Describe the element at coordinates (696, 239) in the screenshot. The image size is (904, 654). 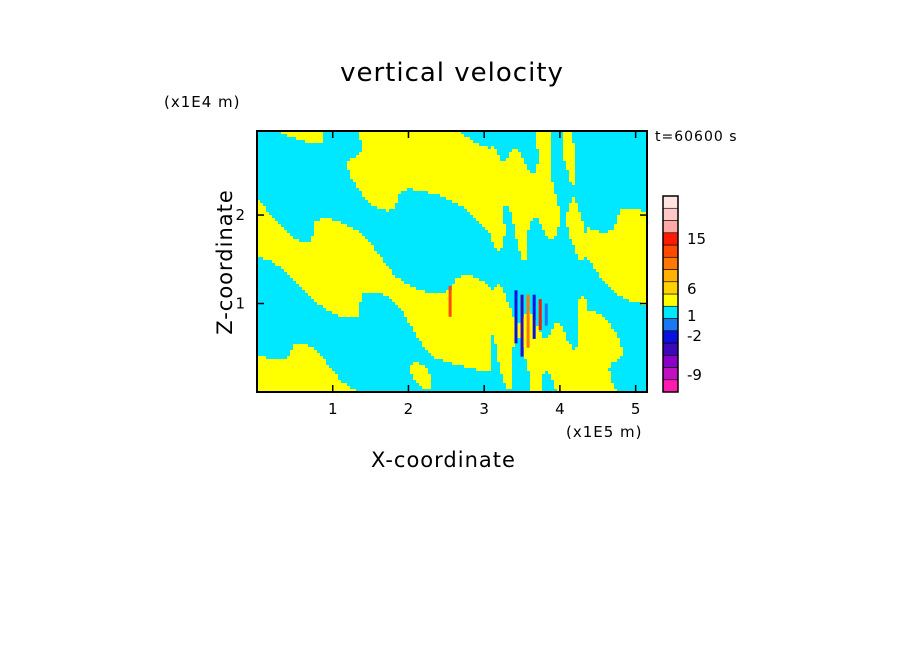
I see `colorbar-tick-label: 15` at that location.